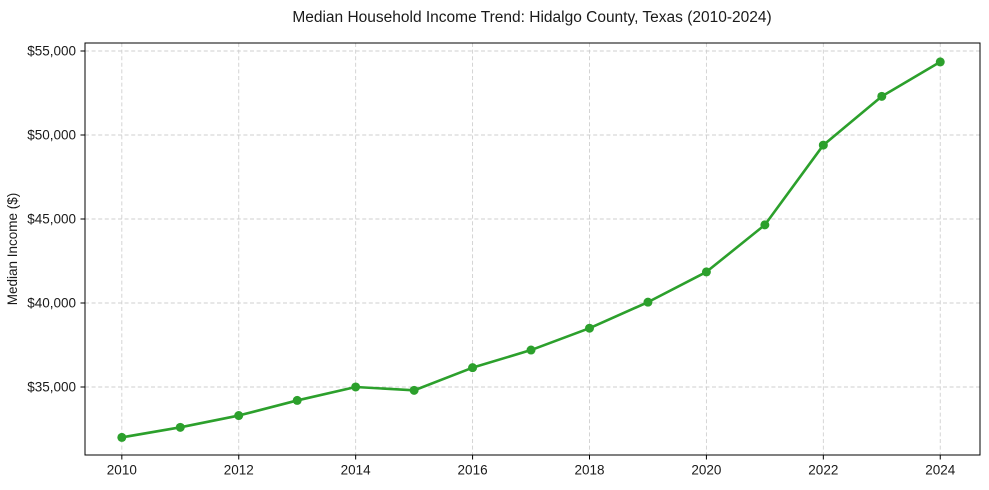 The width and height of the screenshot is (989, 490). What do you see at coordinates (706, 470) in the screenshot?
I see `x-tick-label: 2020` at bounding box center [706, 470].